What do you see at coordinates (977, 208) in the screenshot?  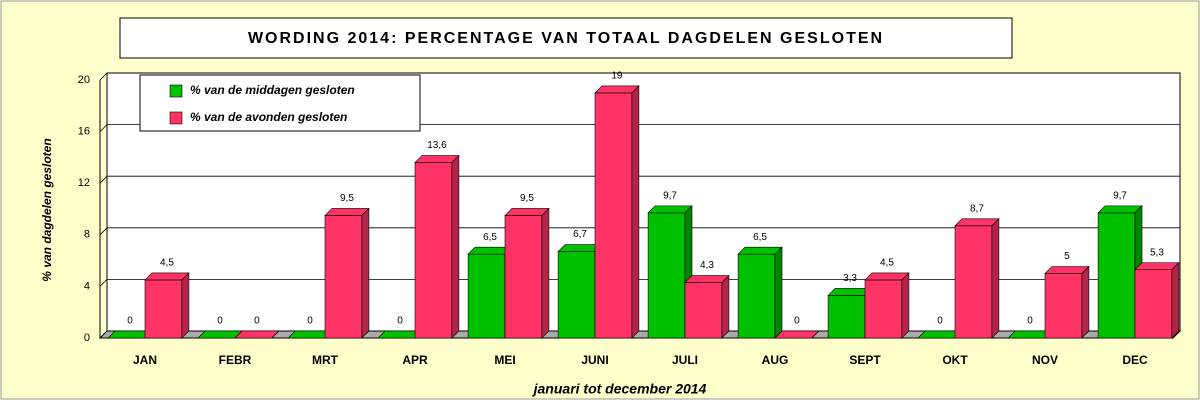 I see `value-label: 8,7` at bounding box center [977, 208].